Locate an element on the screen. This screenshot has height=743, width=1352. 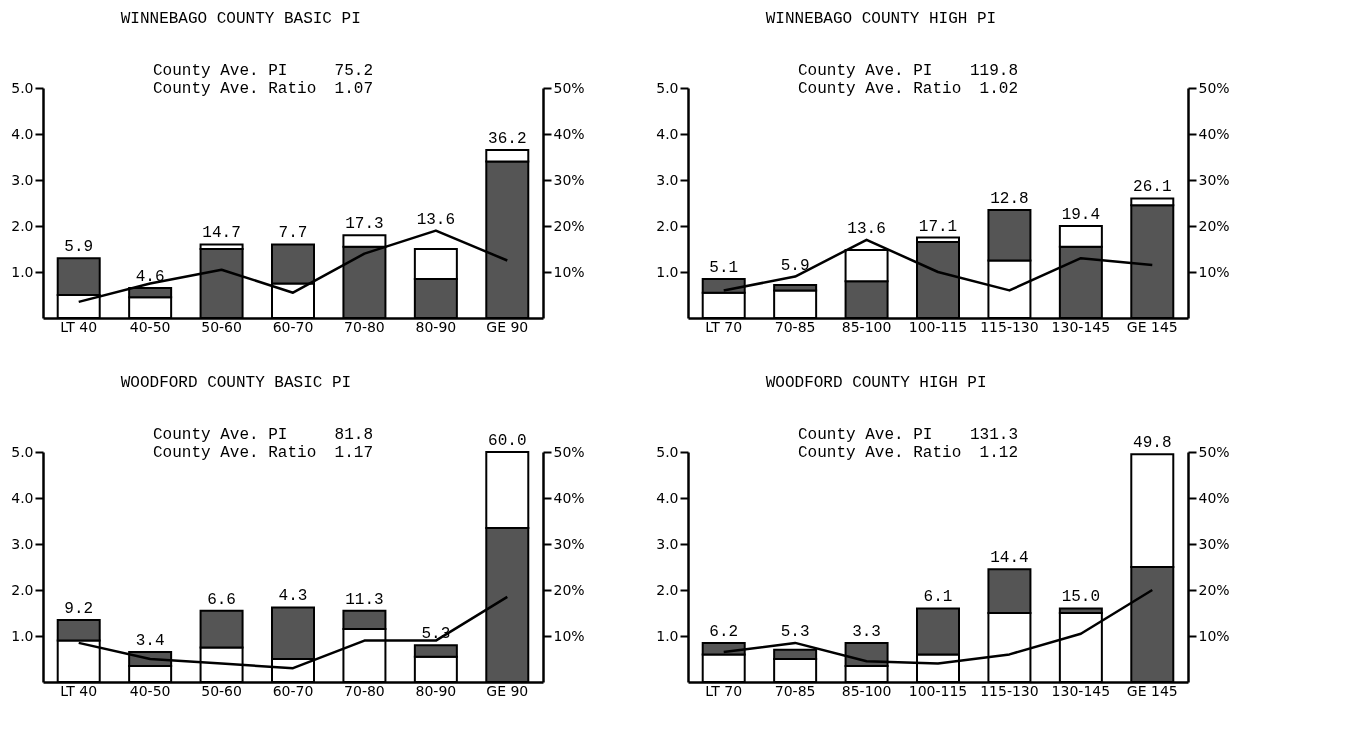
annotation: 49.8 is located at coordinates (1152, 443).